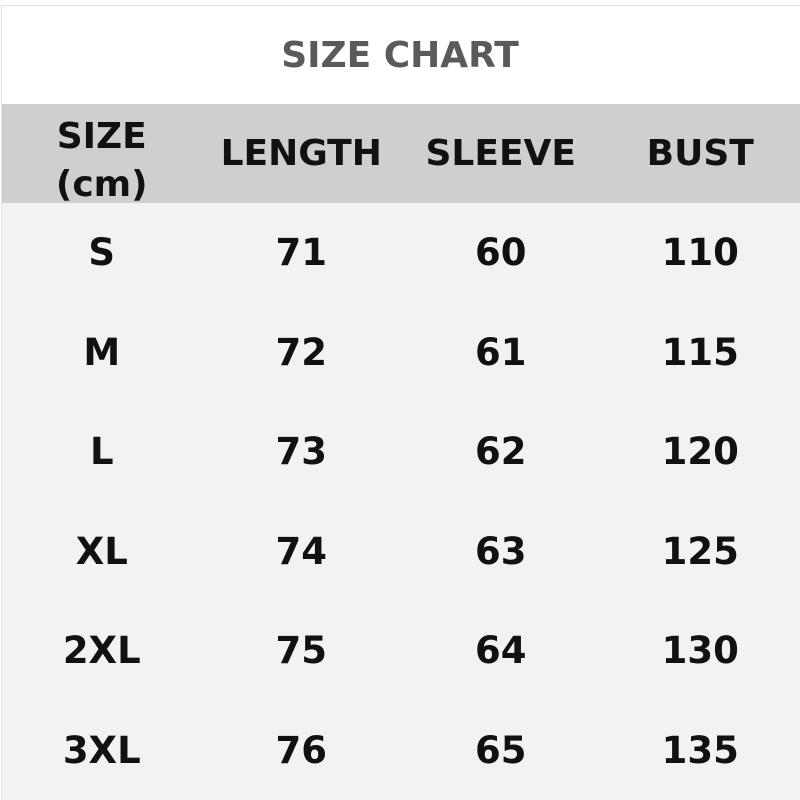 This screenshot has width=800, height=800. Describe the element at coordinates (101, 551) in the screenshot. I see `cell-size: XL` at that location.